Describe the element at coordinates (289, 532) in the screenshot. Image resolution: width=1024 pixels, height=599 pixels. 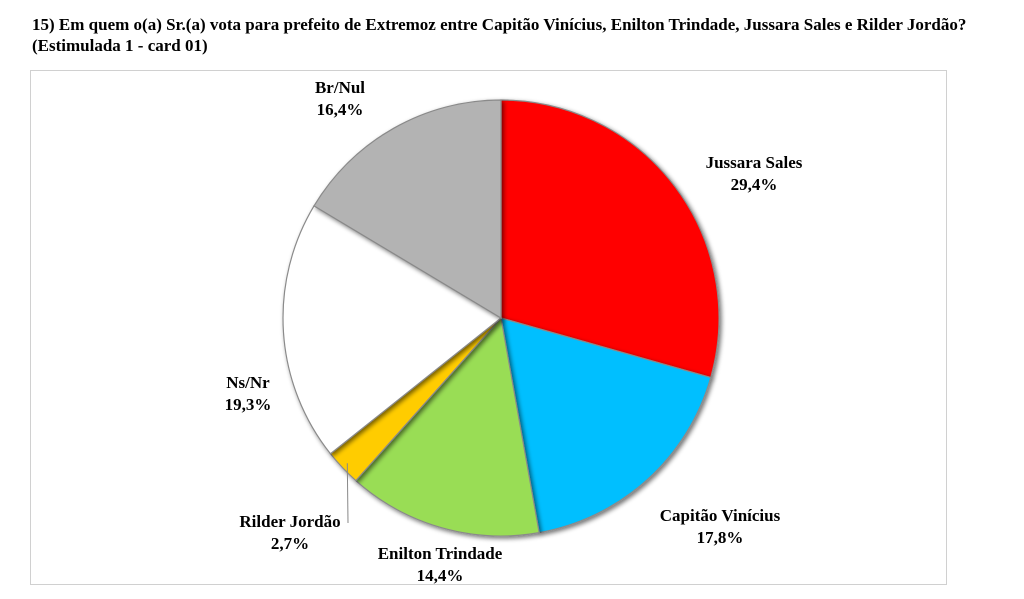
I see `slice-label-rilder-jordao: Rilder Jordão 2,7%` at that location.